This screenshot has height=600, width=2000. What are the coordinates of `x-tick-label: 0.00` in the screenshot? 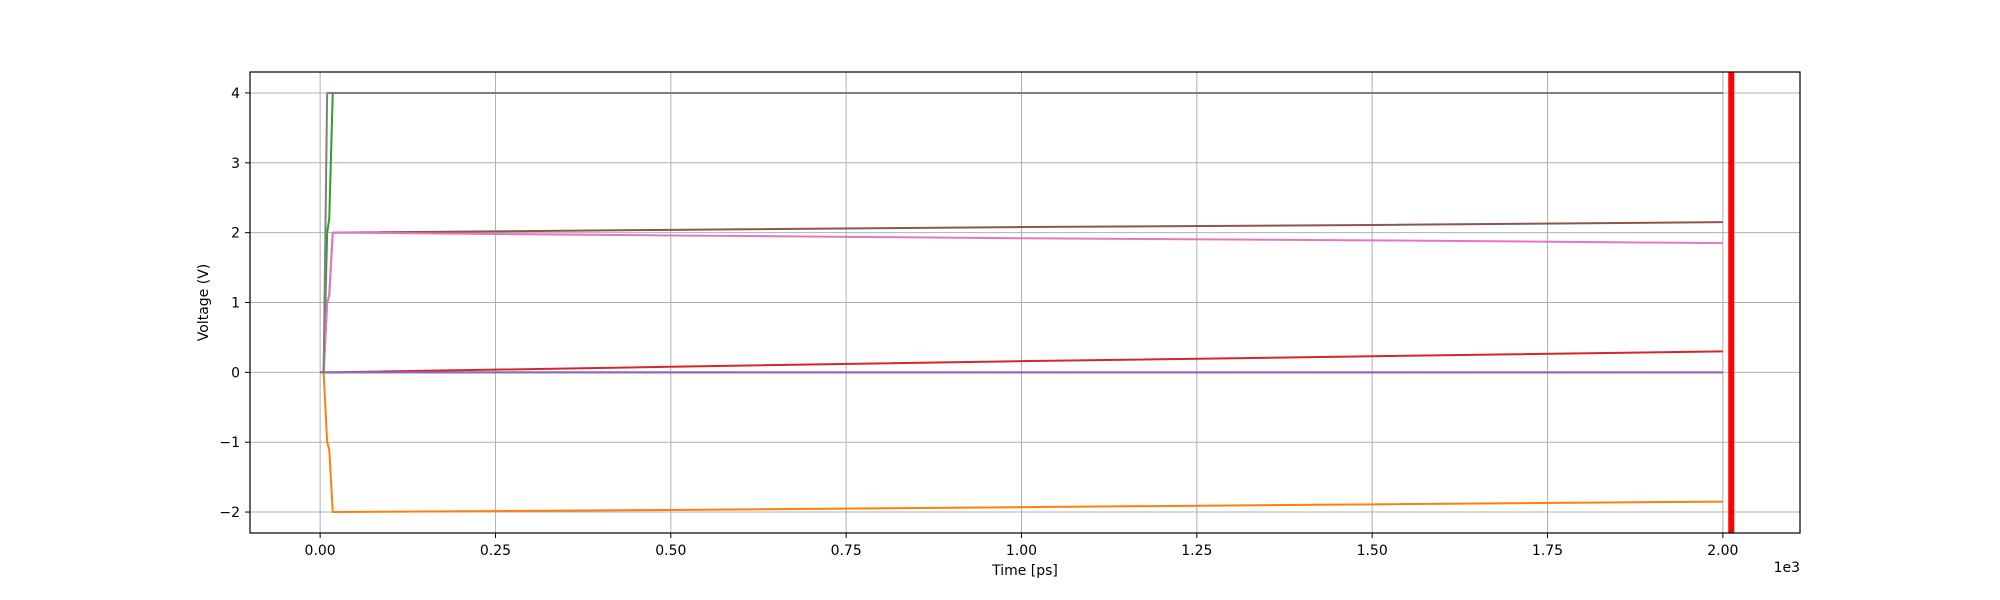 It's located at (320, 551).